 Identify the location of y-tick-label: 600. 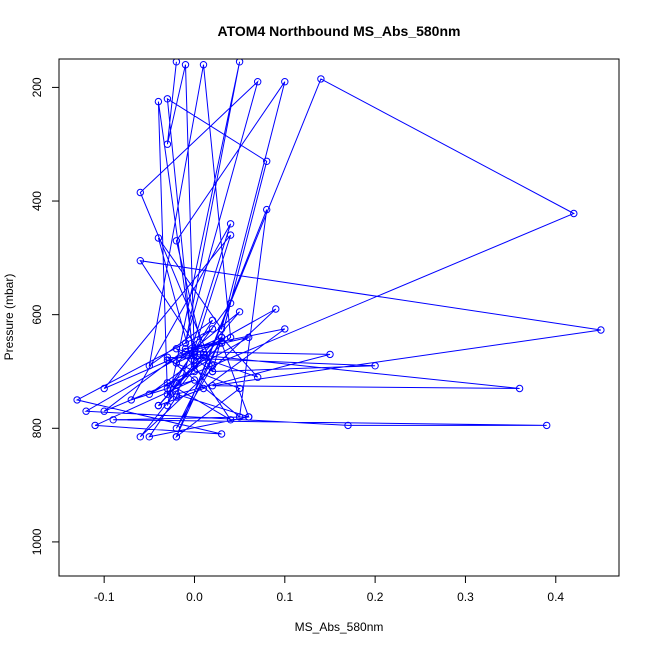
(37, 314).